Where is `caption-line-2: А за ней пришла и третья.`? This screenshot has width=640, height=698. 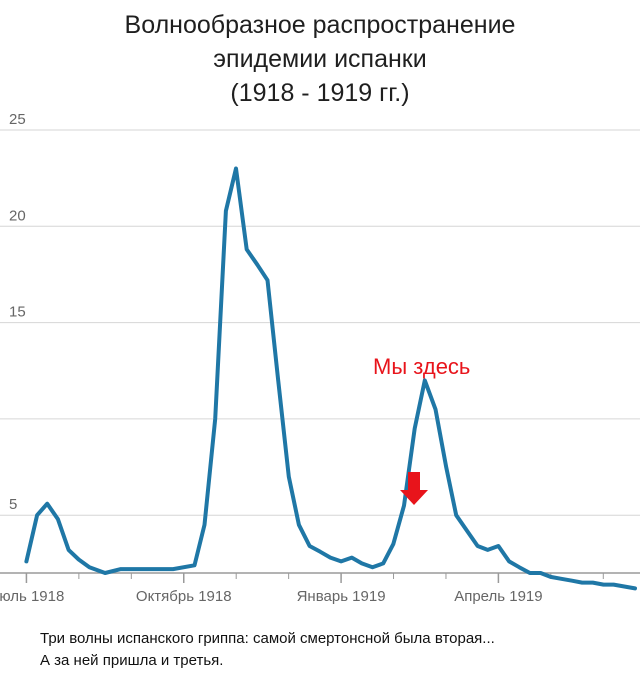 caption-line-2: А за ней пришла и третья. is located at coordinates (132, 660).